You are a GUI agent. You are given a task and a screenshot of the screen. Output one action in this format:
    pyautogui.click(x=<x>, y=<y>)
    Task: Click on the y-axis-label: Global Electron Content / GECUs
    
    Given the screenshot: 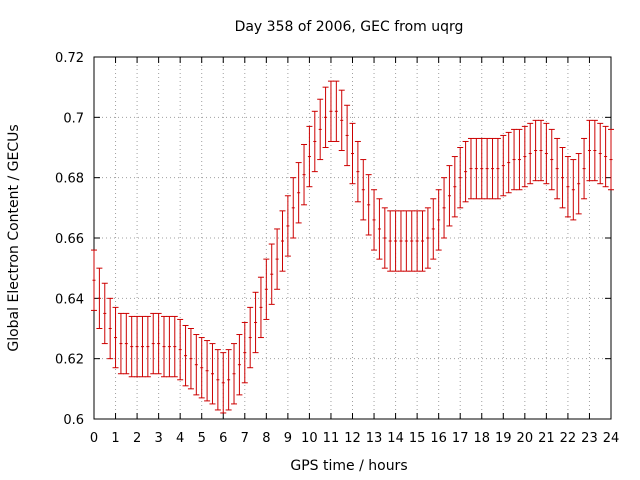 What is the action you would take?
    pyautogui.click(x=14, y=237)
    